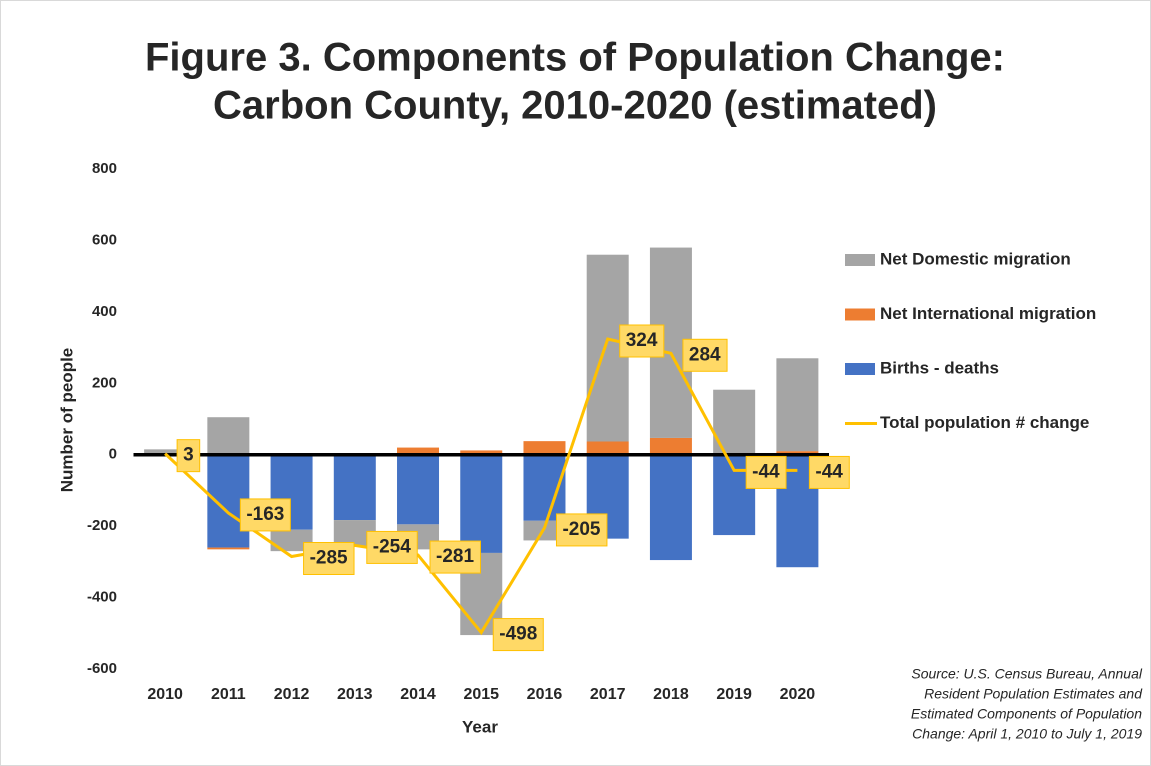  What do you see at coordinates (575, 106) in the screenshot?
I see `chart-title: Carbon County, 2010-2020 (estimated)` at bounding box center [575, 106].